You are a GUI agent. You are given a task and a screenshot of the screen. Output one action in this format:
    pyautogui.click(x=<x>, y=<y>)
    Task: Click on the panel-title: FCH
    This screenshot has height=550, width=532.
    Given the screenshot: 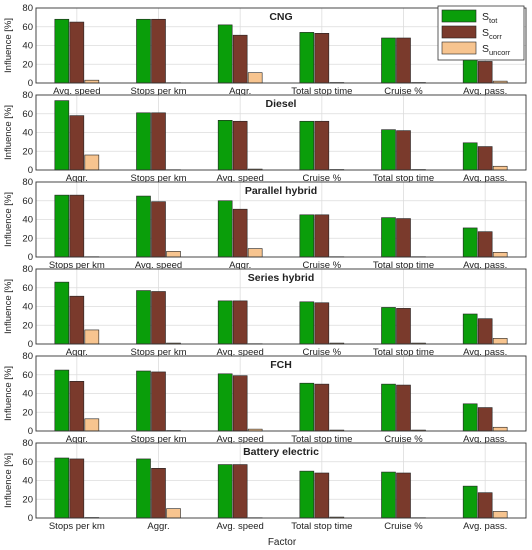 What is the action you would take?
    pyautogui.click(x=281, y=365)
    